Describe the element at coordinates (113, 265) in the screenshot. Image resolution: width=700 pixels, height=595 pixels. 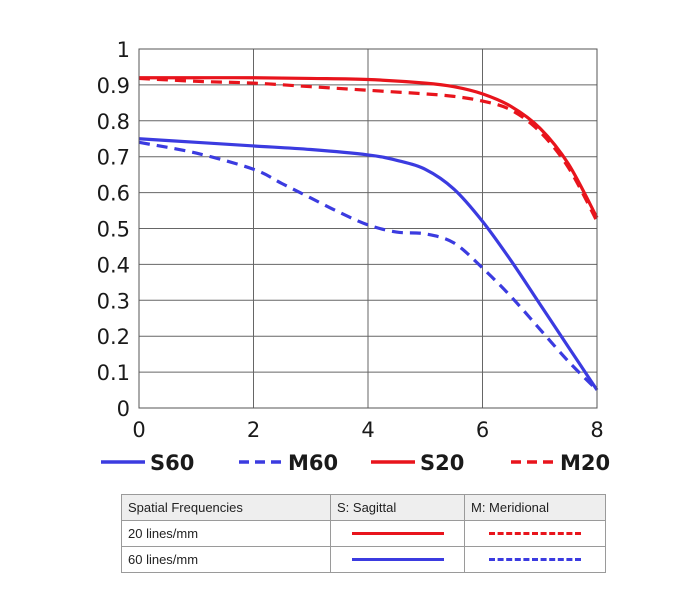
I see `y-tick-label: 0.4` at that location.